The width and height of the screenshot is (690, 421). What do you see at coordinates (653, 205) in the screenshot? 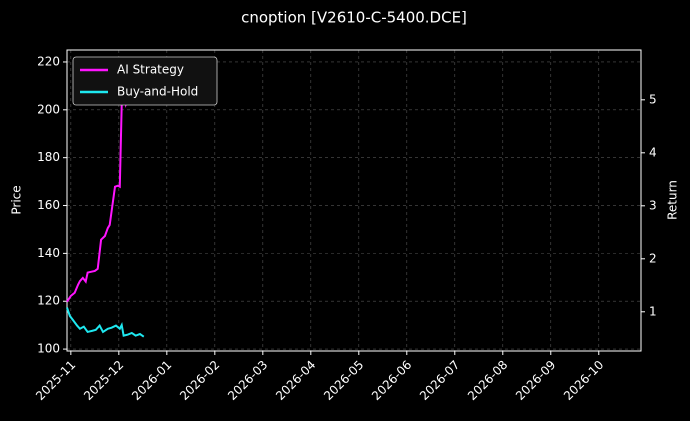
I see `y2-tick-label: 3` at bounding box center [653, 205].